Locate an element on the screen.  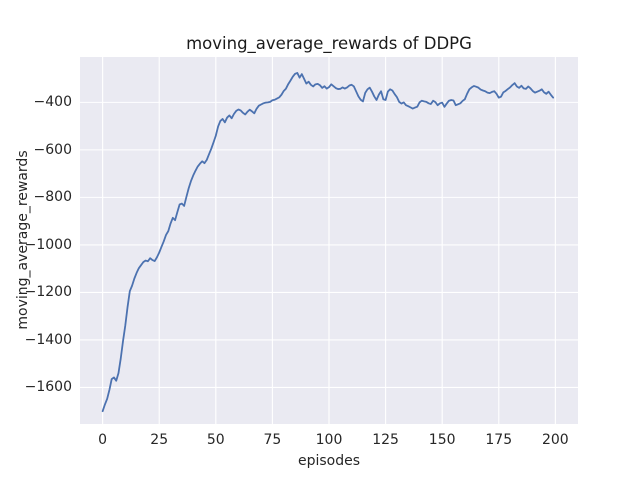
y-tick-label: −1400 is located at coordinates (48, 339).